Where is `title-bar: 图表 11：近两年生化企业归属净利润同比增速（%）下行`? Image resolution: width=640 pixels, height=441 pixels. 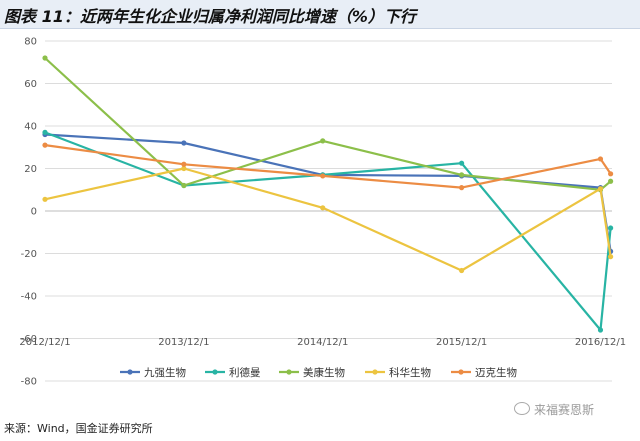 title-bar: 图表 11：近两年生化企业归属净利润同比增速（%）下行 is located at coordinates (320, 14).